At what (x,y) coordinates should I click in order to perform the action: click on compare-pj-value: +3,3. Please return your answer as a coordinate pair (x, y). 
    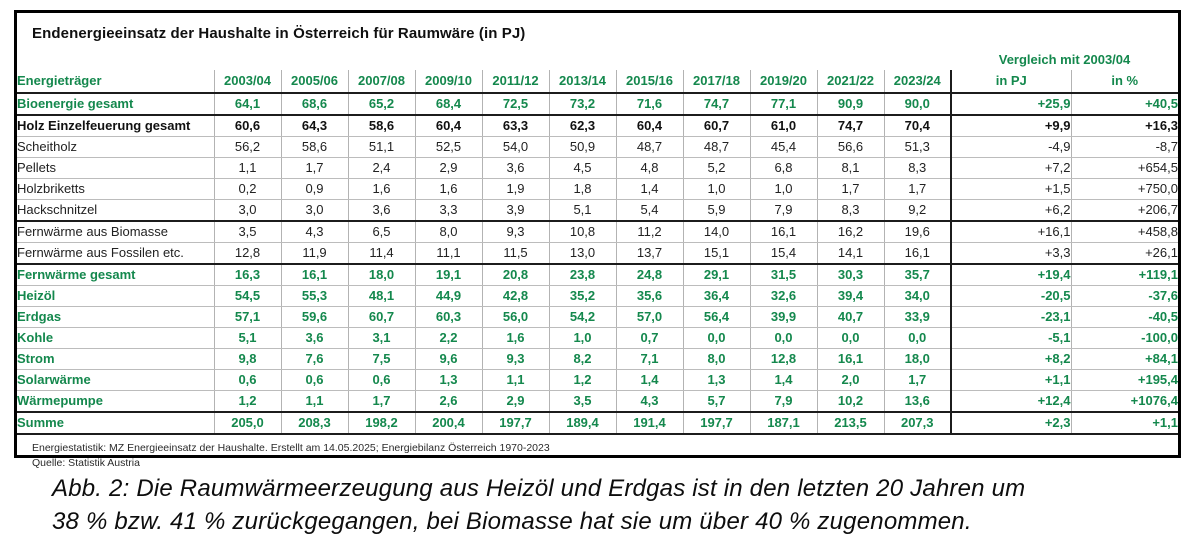
    Looking at the image, I should click on (1011, 253).